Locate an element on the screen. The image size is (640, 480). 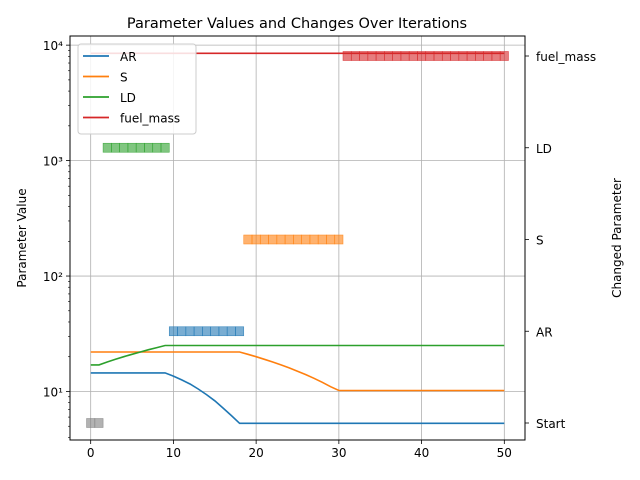
y-axis-right: Start AR S LD fuel_mass is located at coordinates (560, 240).